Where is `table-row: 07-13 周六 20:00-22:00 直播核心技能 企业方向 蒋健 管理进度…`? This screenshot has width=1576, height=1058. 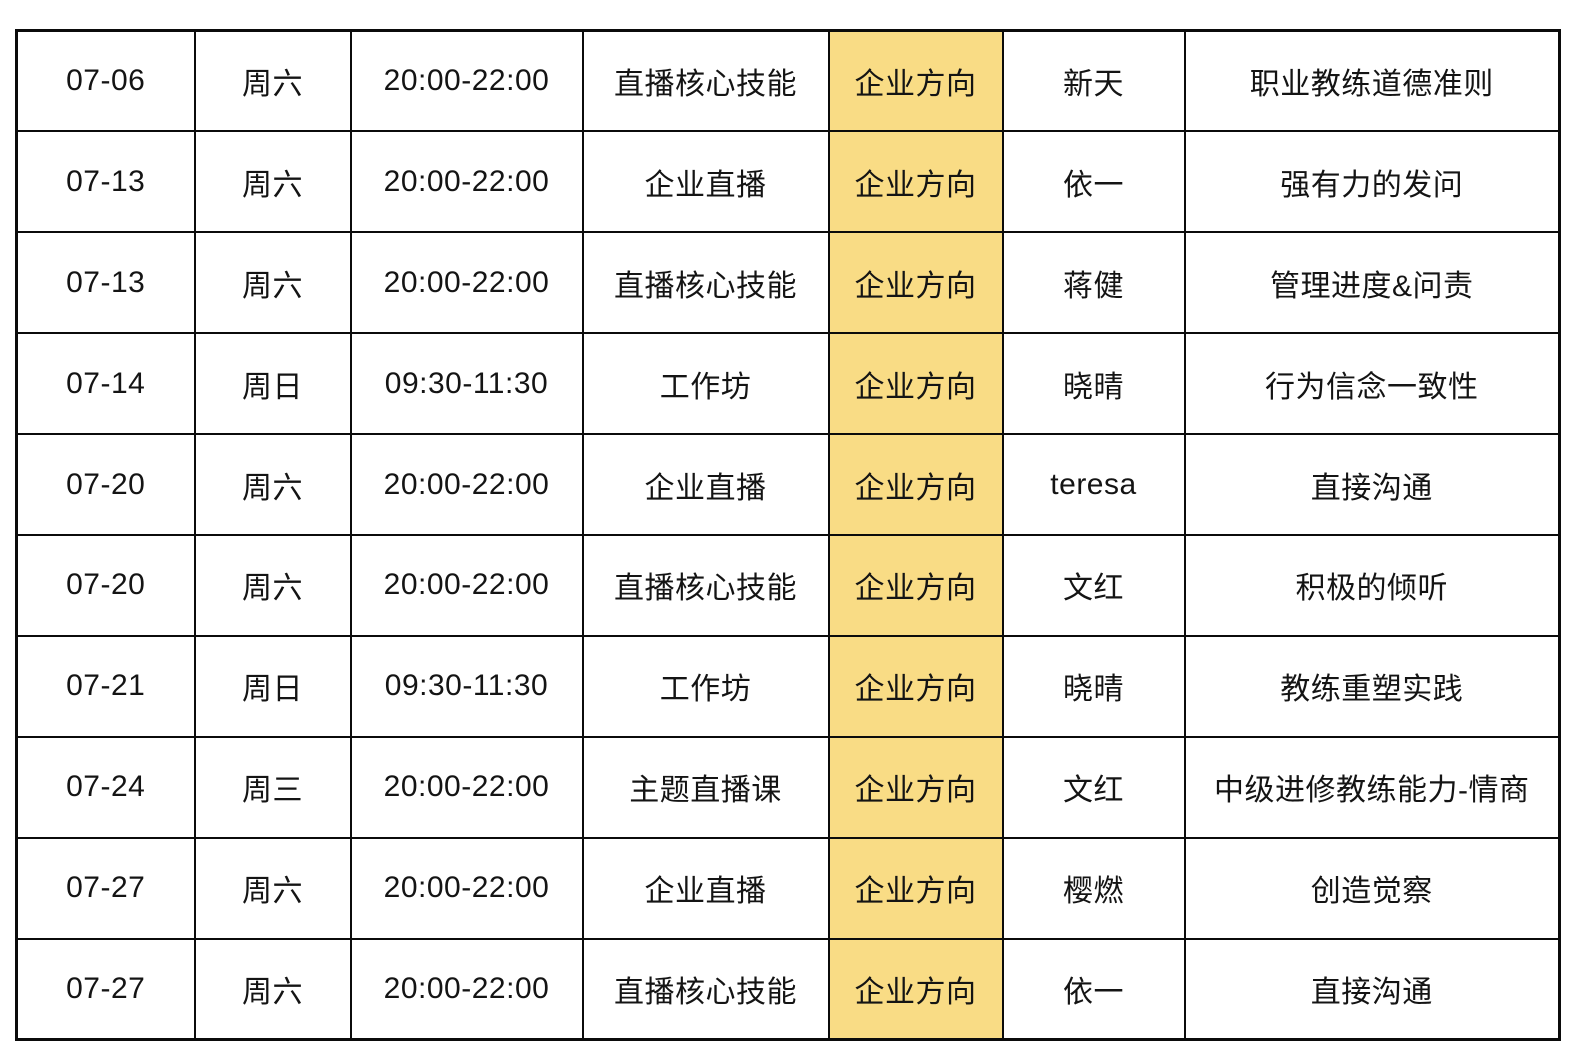 table-row: 07-13 周六 20:00-22:00 直播核心技能 企业方向 蒋健 管理进度… is located at coordinates (788, 283).